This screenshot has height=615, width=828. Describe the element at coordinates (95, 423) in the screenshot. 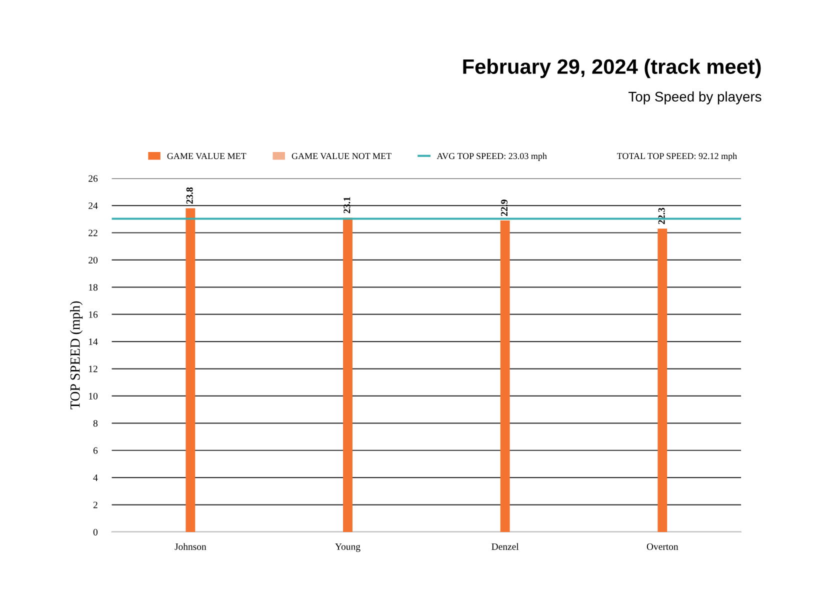

I see `y-tick-label: 8` at that location.